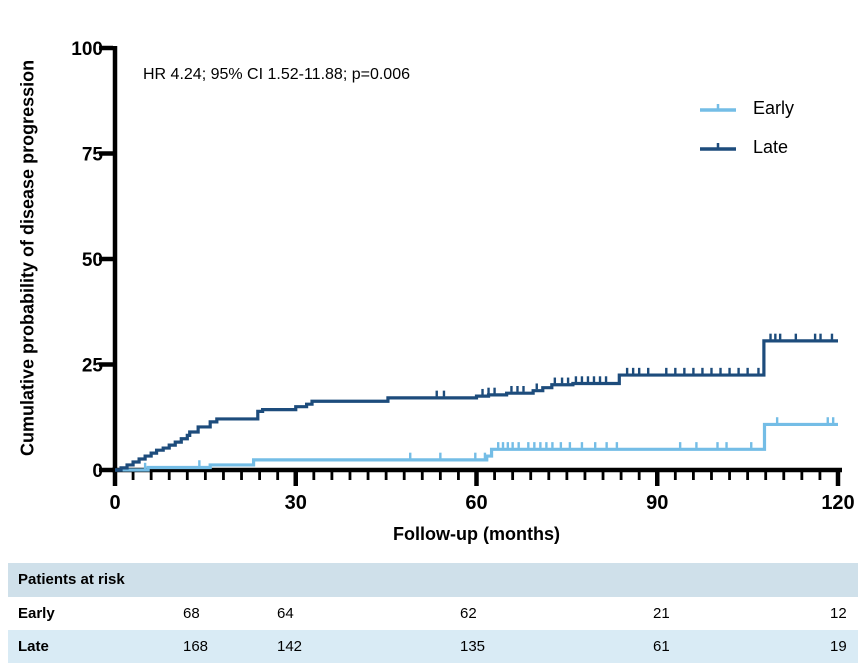  What do you see at coordinates (97, 471) in the screenshot?
I see `y-tick-label: 0` at bounding box center [97, 471].